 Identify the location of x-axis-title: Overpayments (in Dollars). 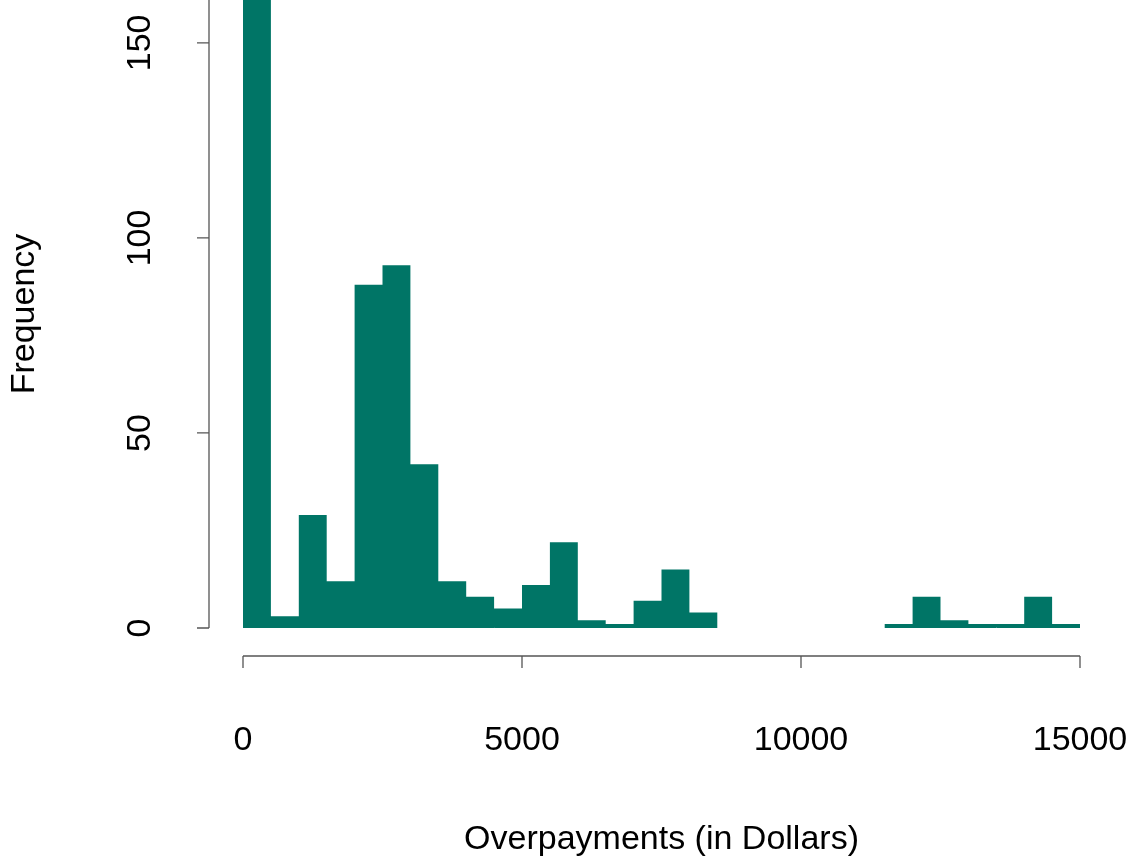
(661, 836).